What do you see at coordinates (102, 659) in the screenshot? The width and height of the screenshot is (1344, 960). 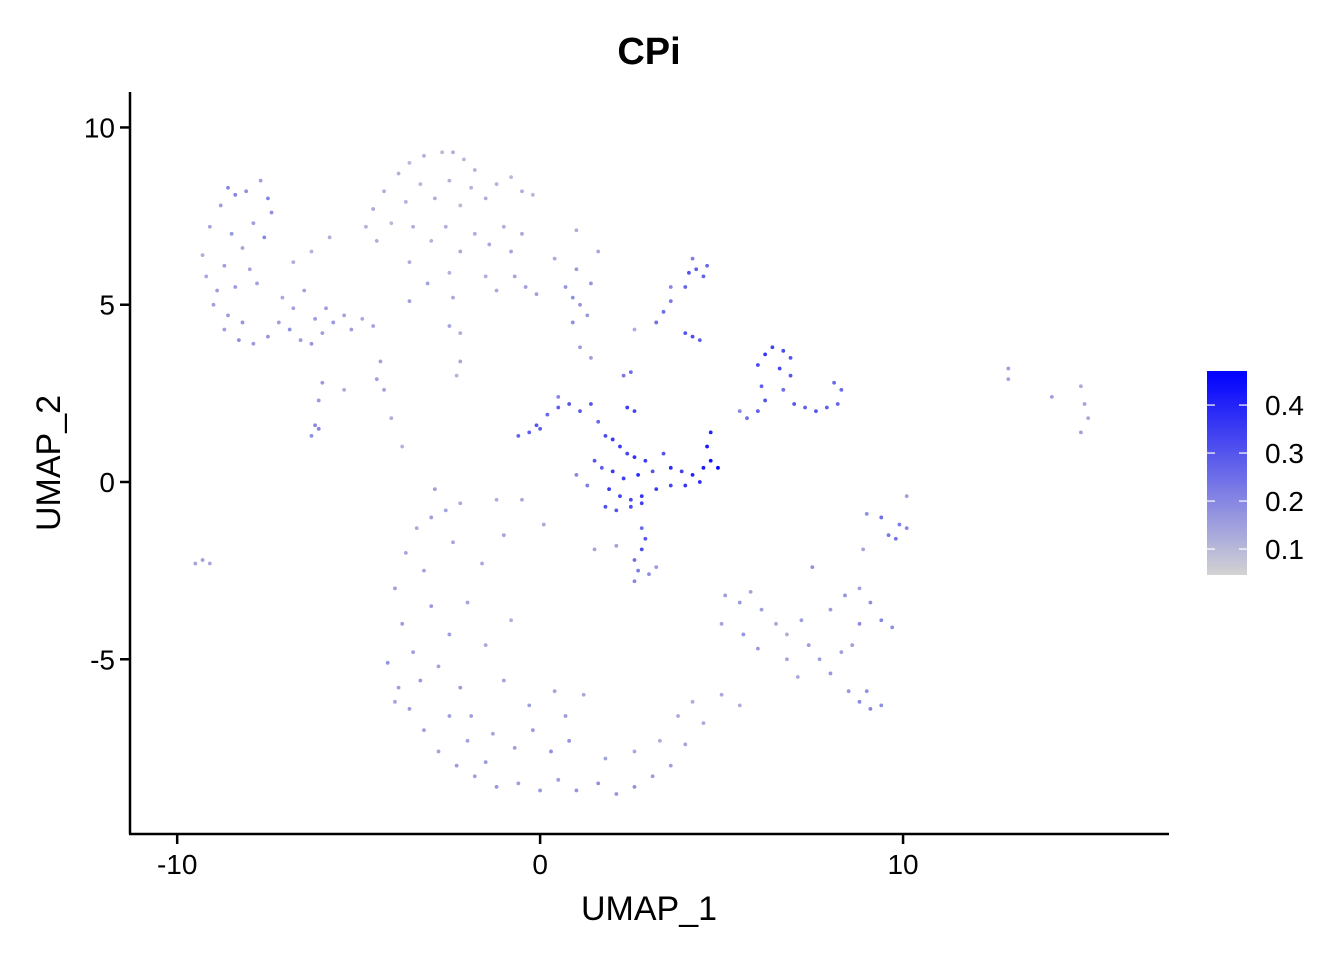 I see `y-tick-label: -5` at bounding box center [102, 659].